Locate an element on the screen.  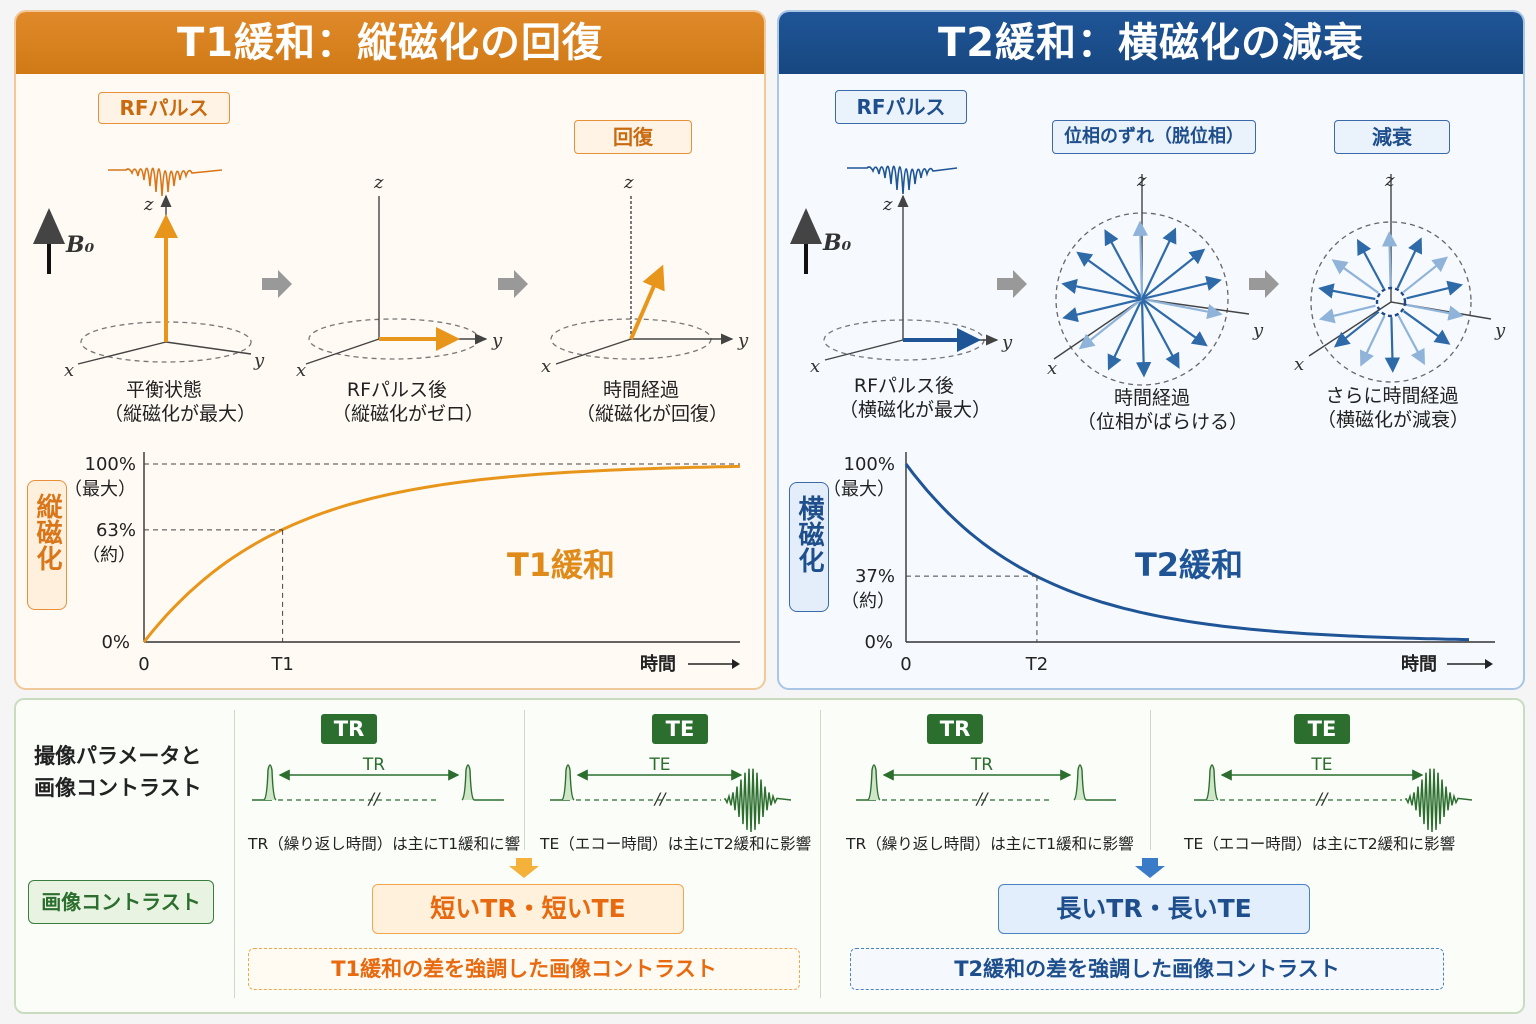
t2-chart: 100% （最大） 37% （約） 0% 0 T2 時間 T2緩和 is located at coordinates (1159, 563).